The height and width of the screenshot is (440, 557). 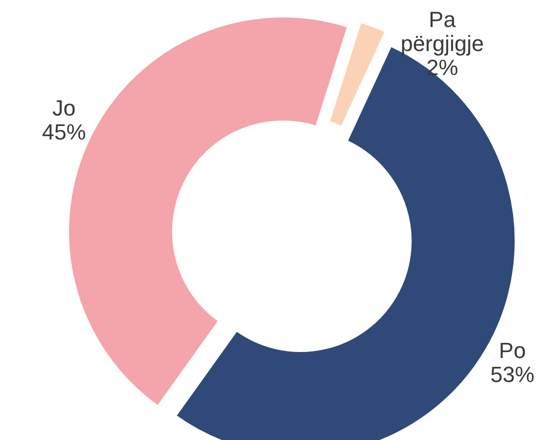 I want to click on slice-label: Po, so click(x=512, y=351).